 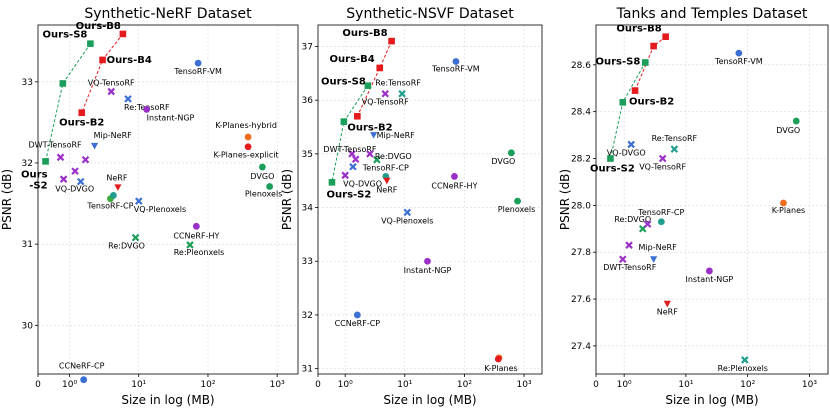 I want to click on data-label: Re:Plenoxels, so click(x=743, y=368).